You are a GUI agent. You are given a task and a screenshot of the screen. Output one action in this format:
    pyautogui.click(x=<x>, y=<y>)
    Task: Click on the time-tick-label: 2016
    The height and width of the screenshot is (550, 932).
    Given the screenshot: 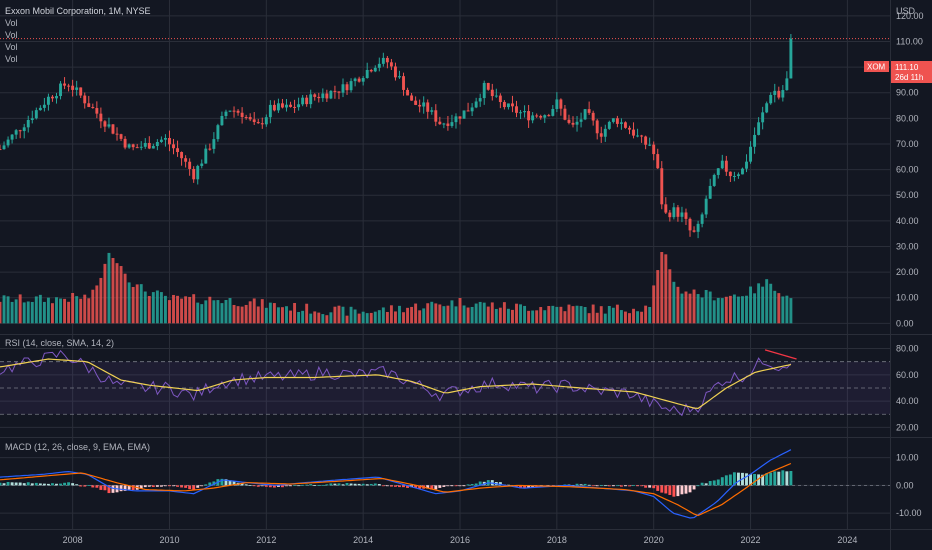 What is the action you would take?
    pyautogui.click(x=460, y=540)
    